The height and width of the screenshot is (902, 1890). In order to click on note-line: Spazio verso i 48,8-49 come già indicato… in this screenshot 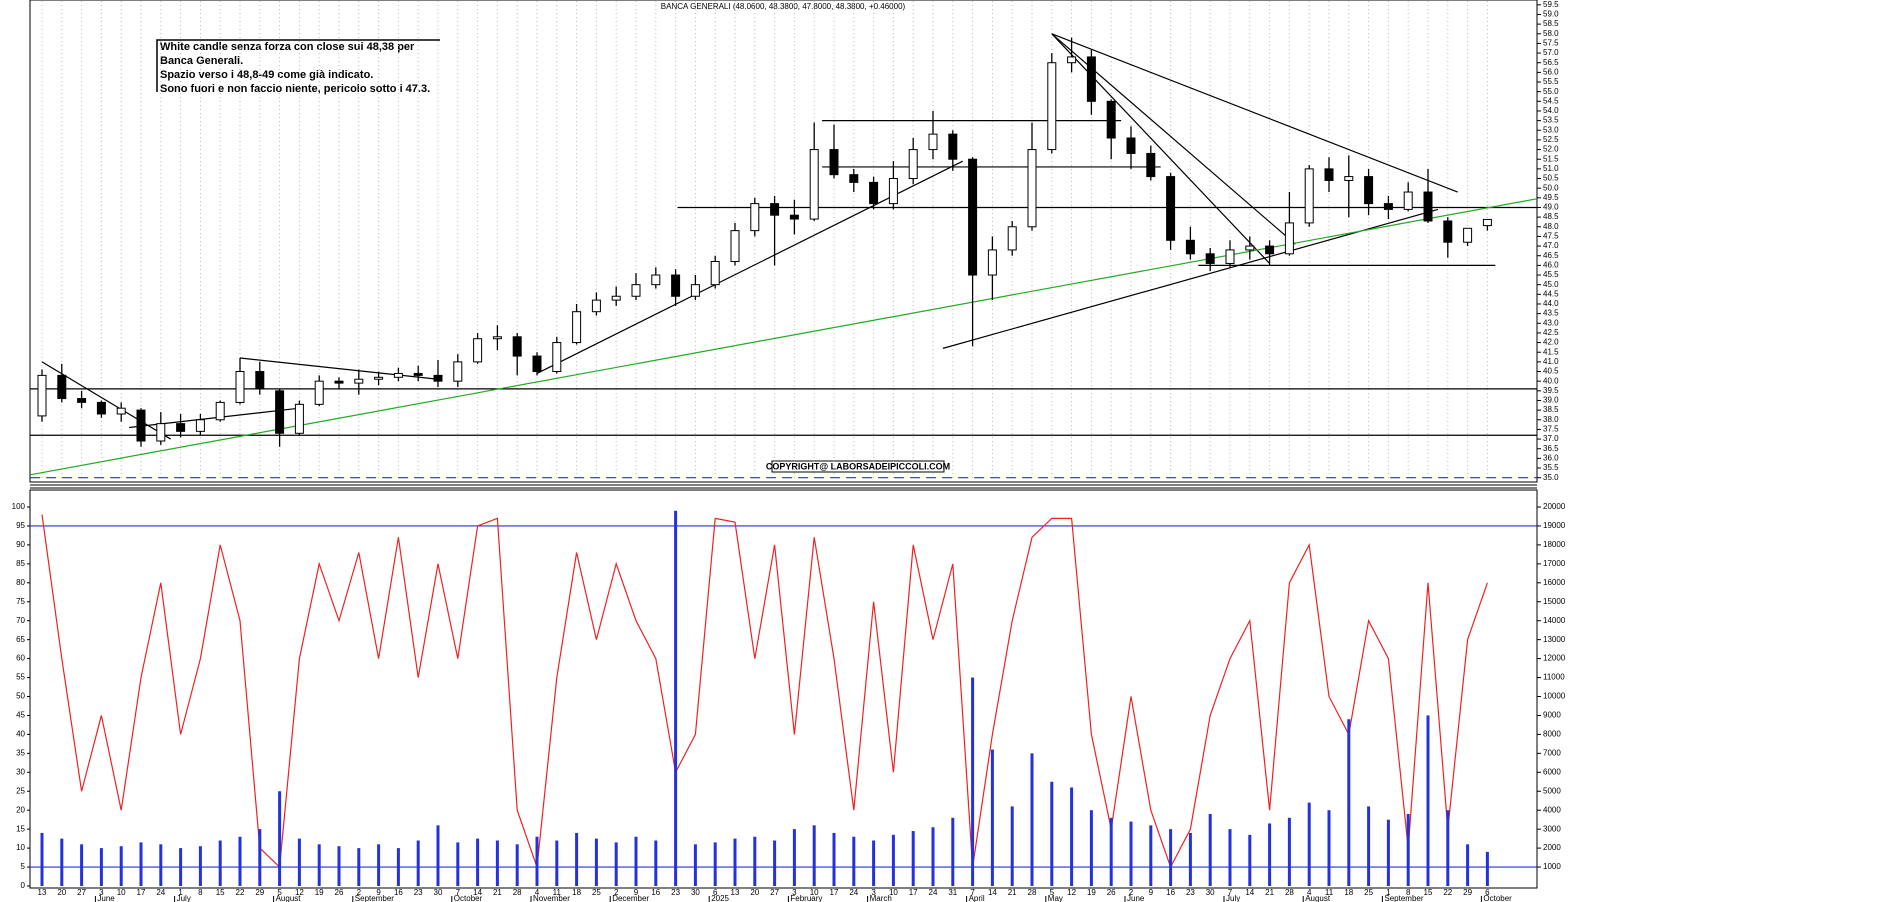, I will do `click(266, 75)`.